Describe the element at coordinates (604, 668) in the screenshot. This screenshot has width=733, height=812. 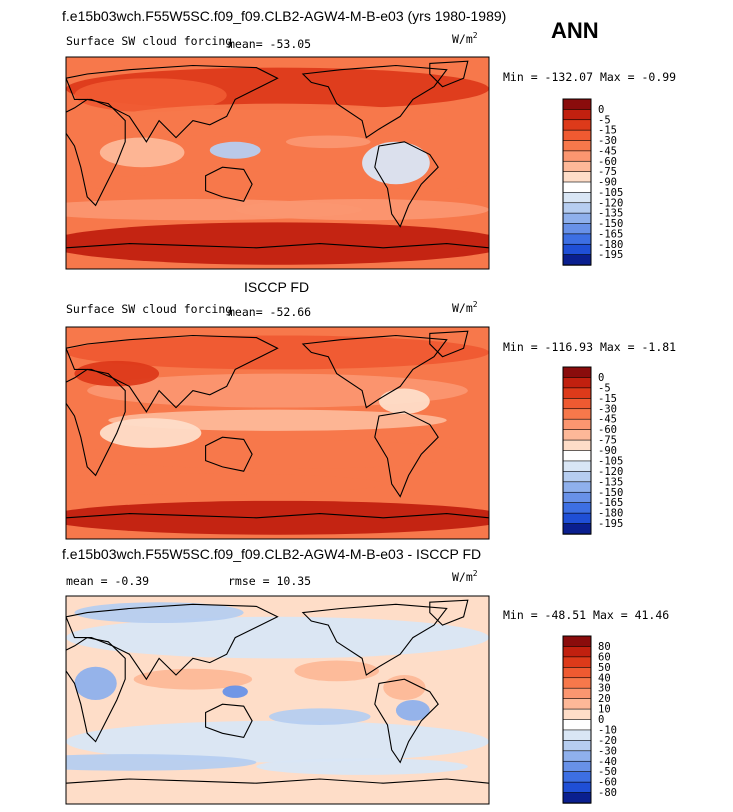
I see `colorbar-tick-label: 50` at that location.